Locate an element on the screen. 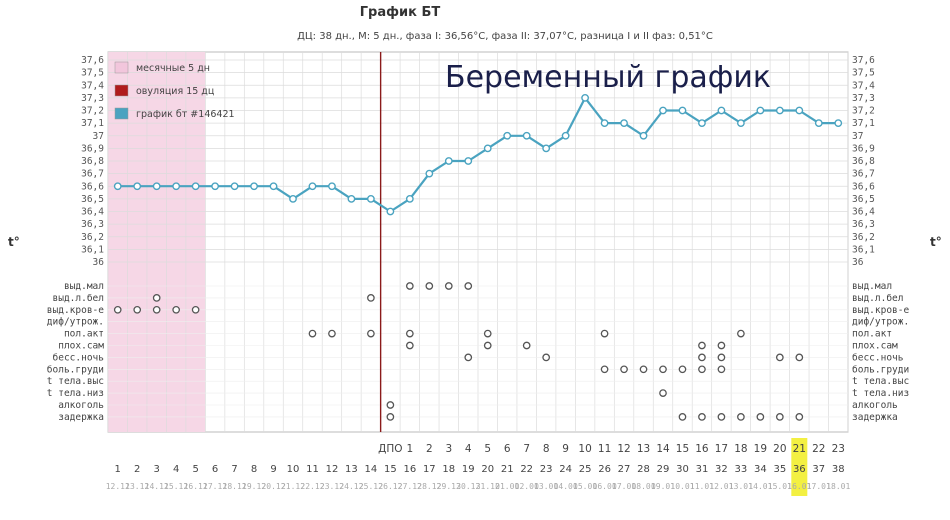 This screenshot has height=520, width=950. cycle-day-label: 2 is located at coordinates (137, 469).